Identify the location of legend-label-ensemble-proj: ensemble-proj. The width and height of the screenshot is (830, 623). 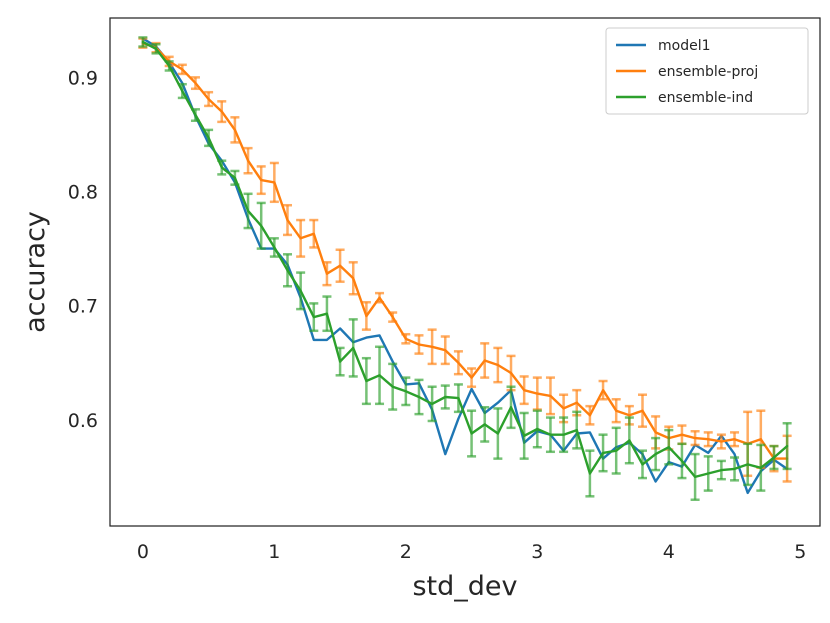
(708, 72).